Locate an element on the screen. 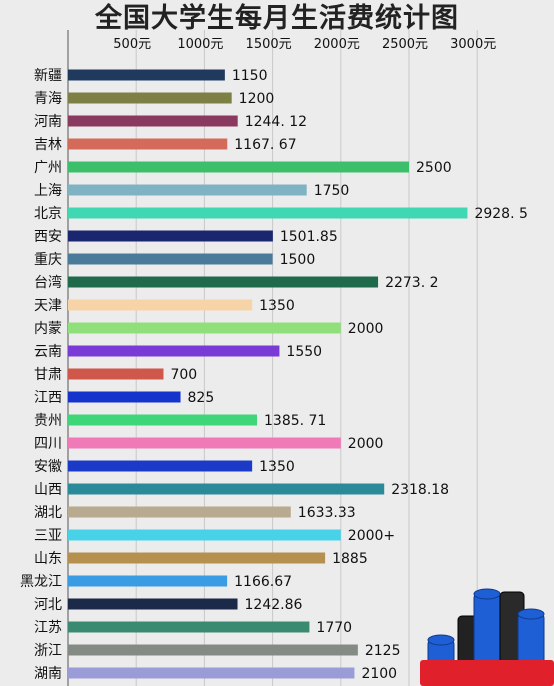 This screenshot has height=686, width=554. category-label: 安徽 is located at coordinates (48, 467).